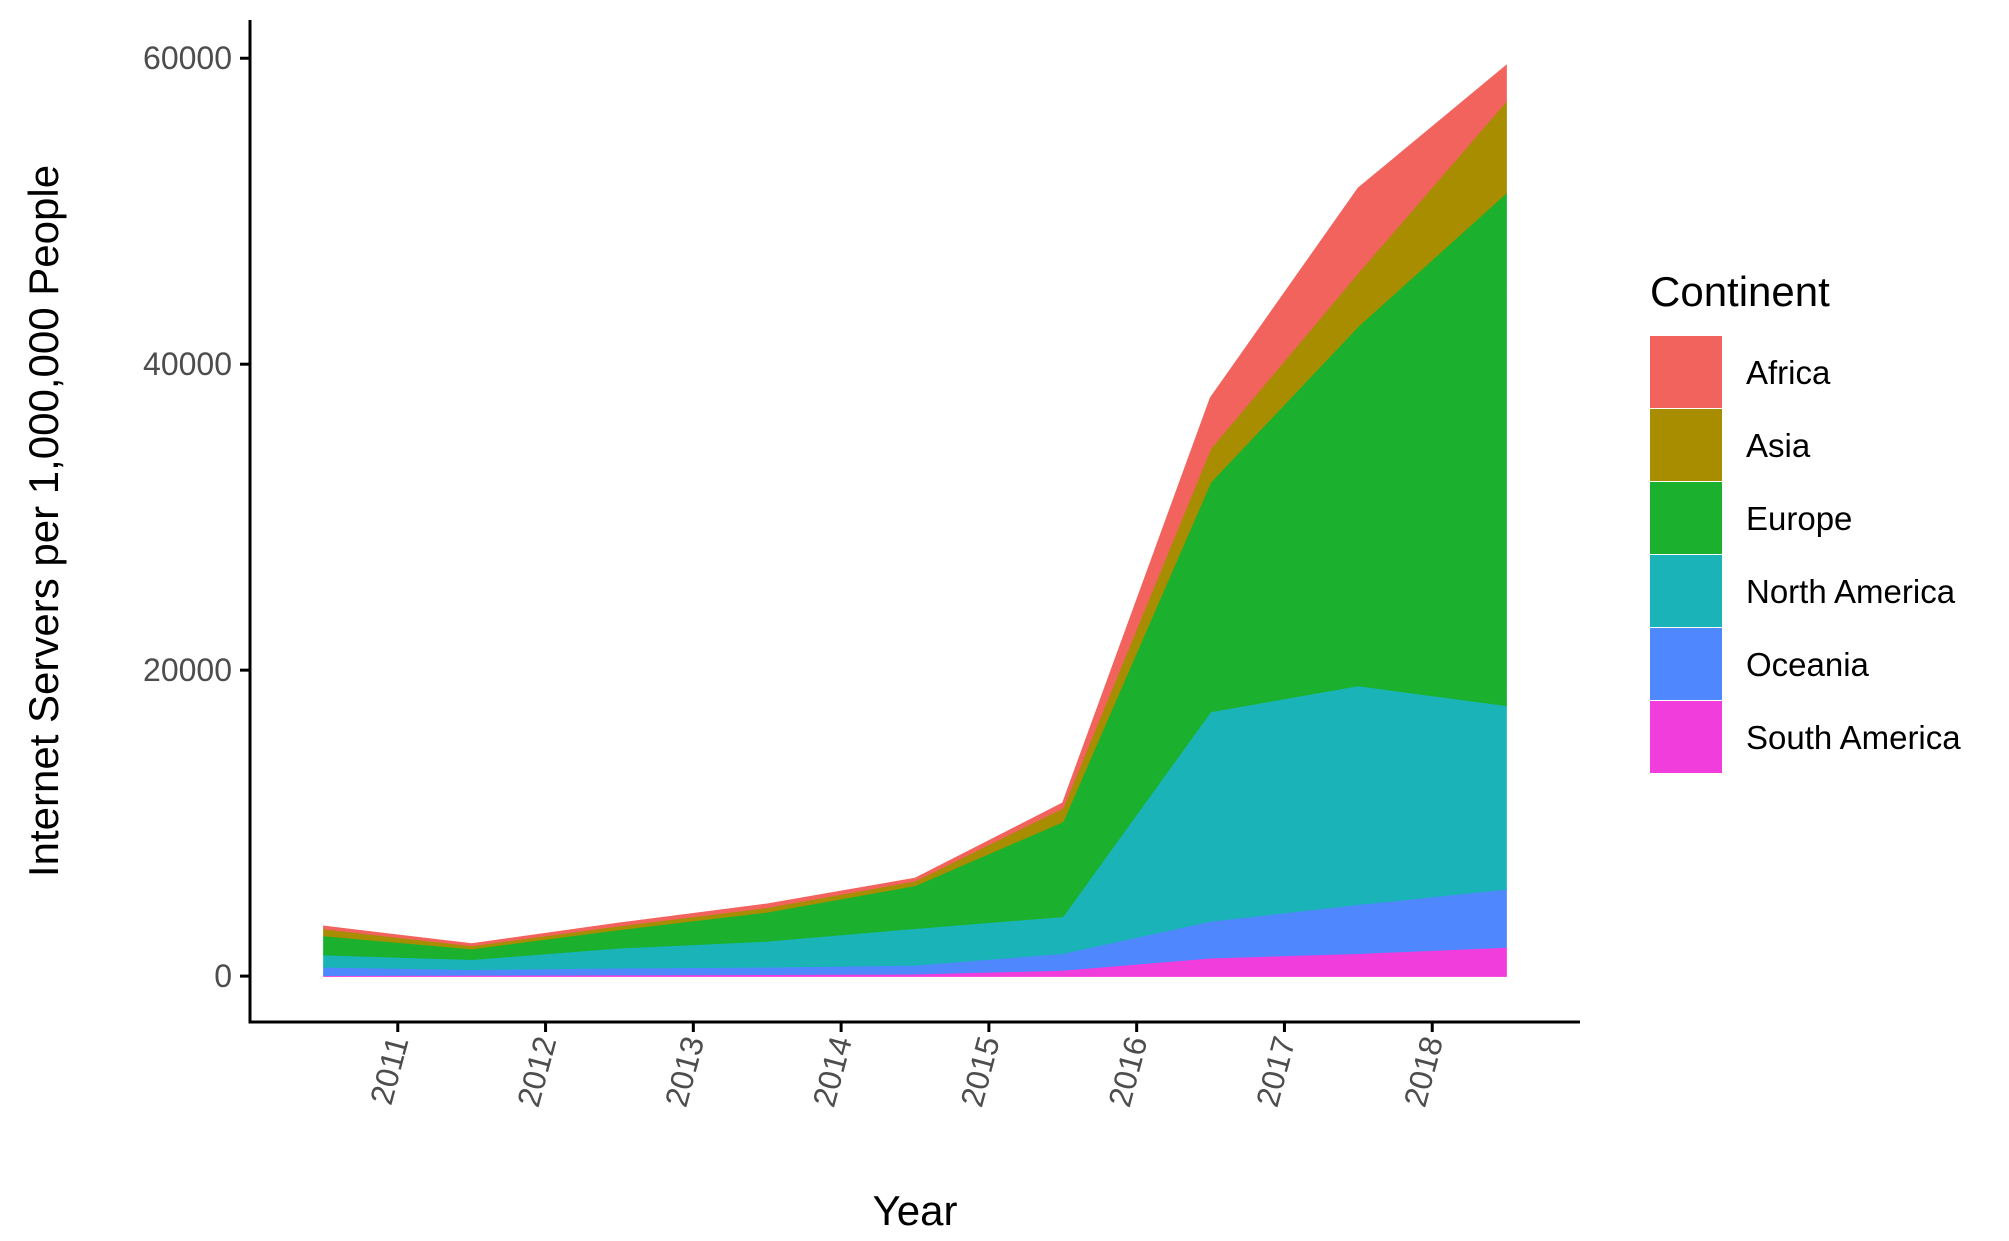 The height and width of the screenshot is (1241, 2009). Describe the element at coordinates (1851, 591) in the screenshot. I see `legend-label-north-america: North America` at that location.